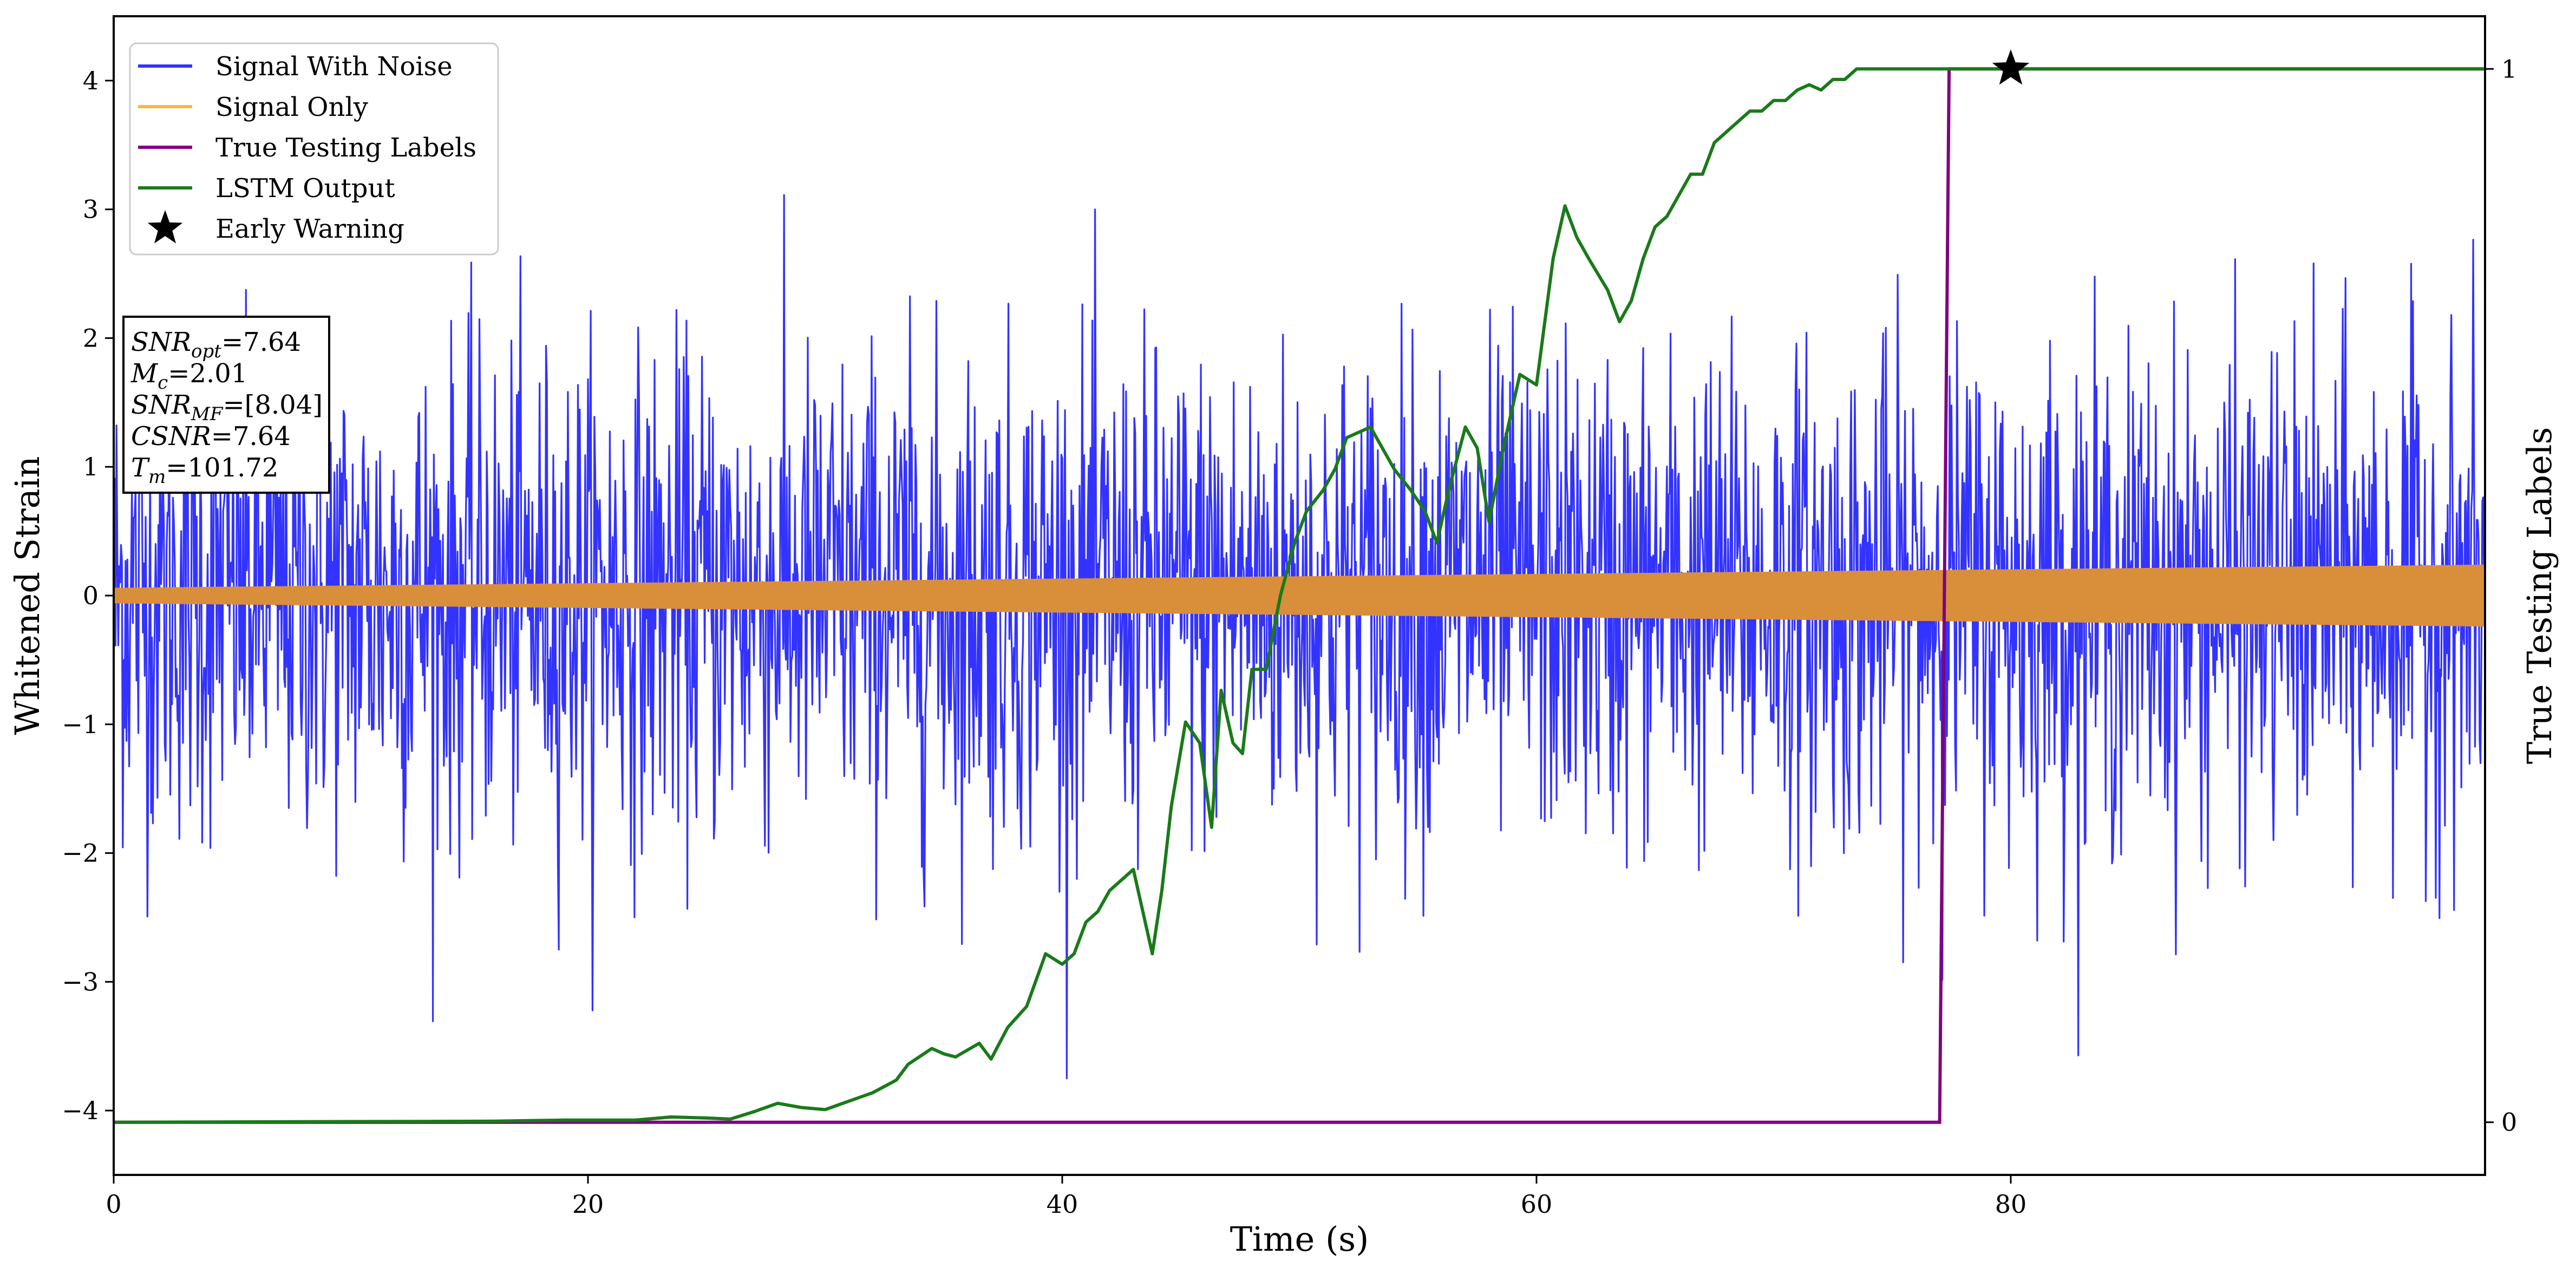  Describe the element at coordinates (91, 209) in the screenshot. I see `y-tick-label: 3` at that location.